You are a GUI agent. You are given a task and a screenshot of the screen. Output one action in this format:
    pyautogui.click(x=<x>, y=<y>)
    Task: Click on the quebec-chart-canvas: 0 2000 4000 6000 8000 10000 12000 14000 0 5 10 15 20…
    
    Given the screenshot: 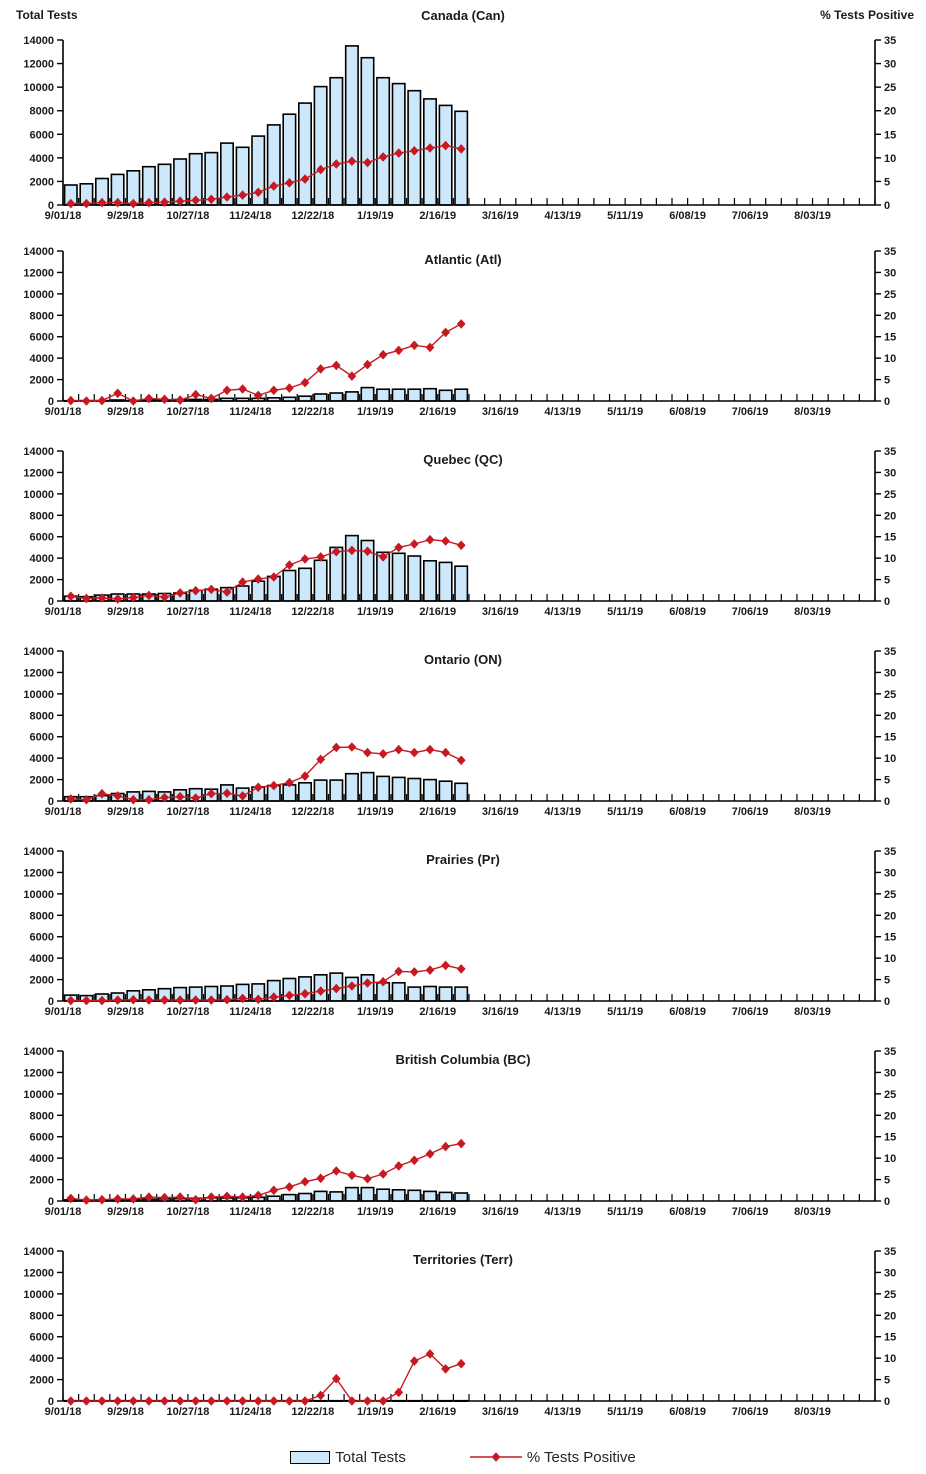 What is the action you would take?
    pyautogui.click(x=459, y=532)
    